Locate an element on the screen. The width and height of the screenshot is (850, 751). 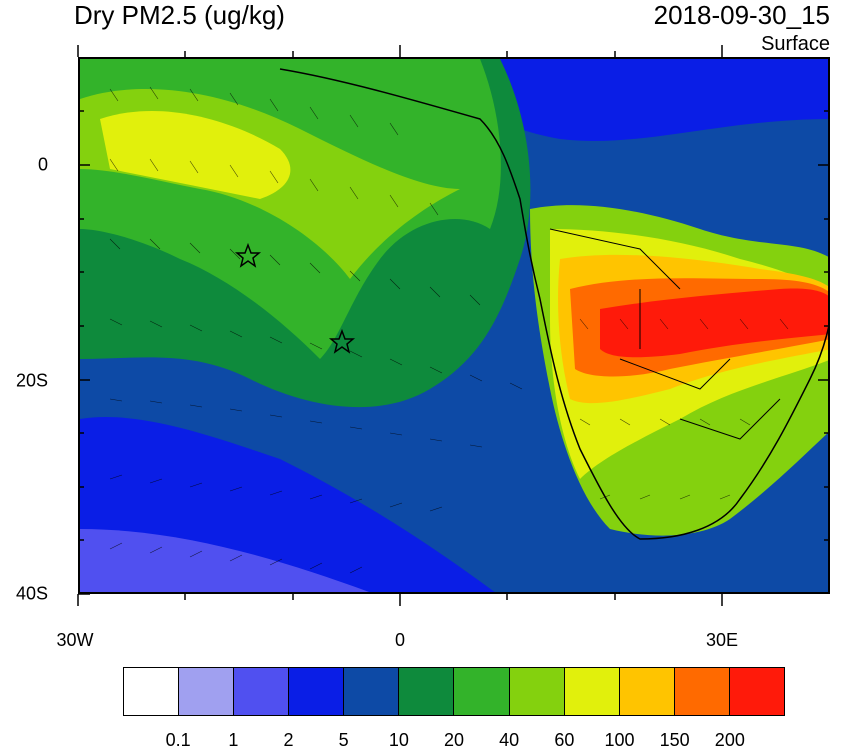
colorbar-label: 0.1 is located at coordinates (178, 740).